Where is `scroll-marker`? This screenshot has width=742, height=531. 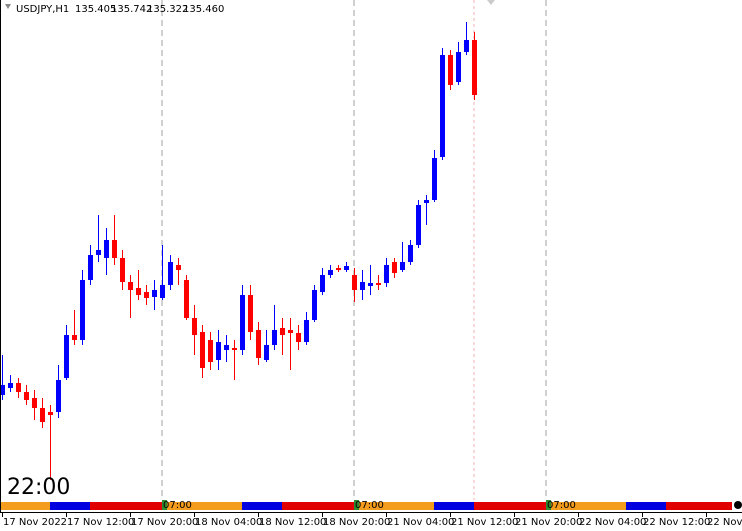
scroll-marker is located at coordinates (491, 2).